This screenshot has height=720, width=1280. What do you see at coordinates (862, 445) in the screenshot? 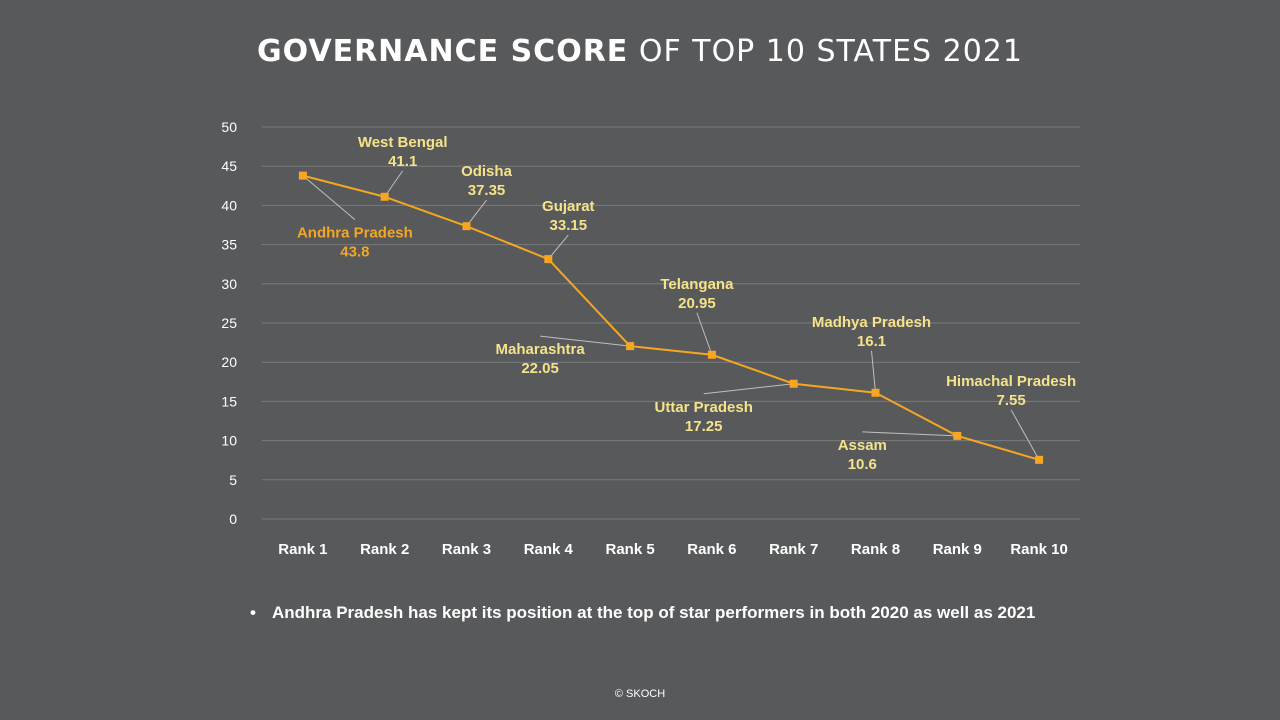
I see `state-label: Assam` at bounding box center [862, 445].